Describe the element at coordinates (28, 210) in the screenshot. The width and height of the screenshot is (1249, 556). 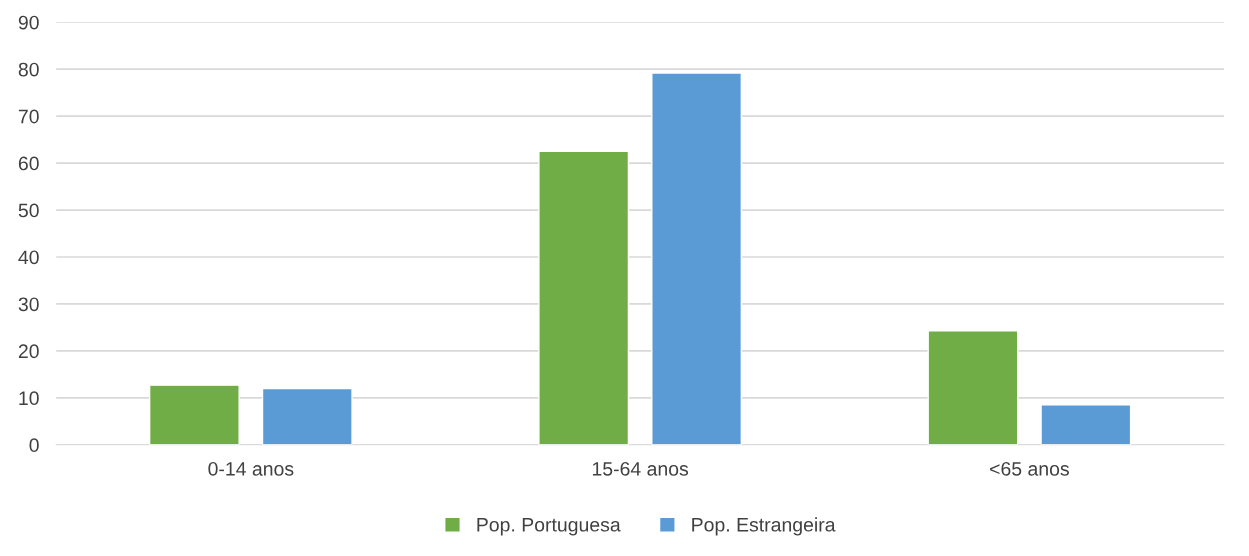
I see `y-tick-label: 50` at that location.